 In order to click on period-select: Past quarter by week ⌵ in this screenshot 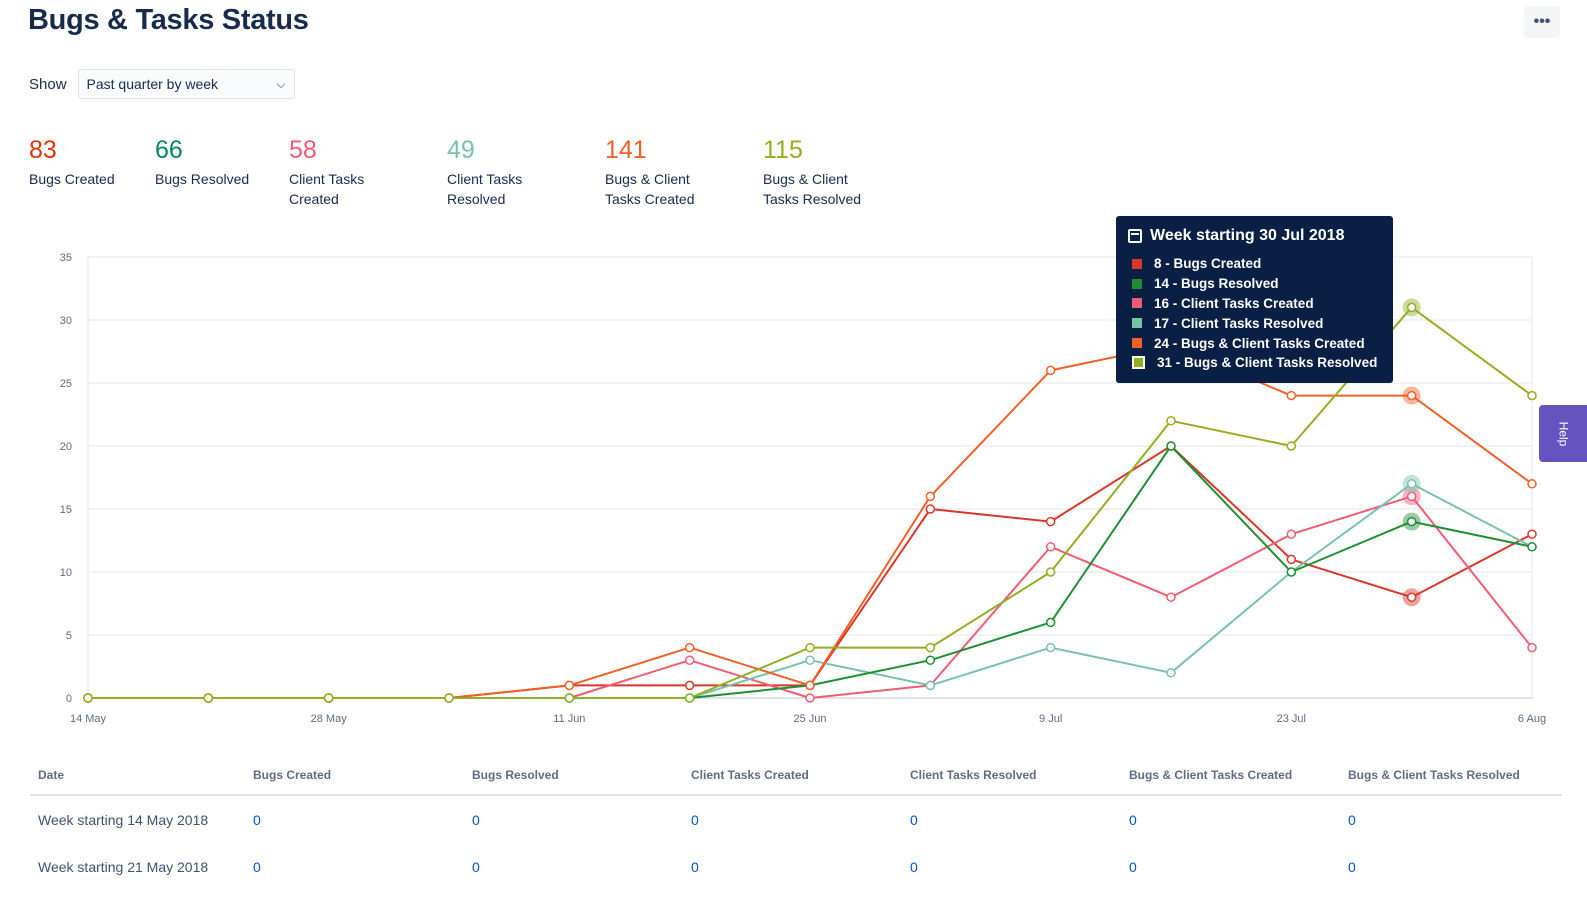, I will do `click(186, 84)`.